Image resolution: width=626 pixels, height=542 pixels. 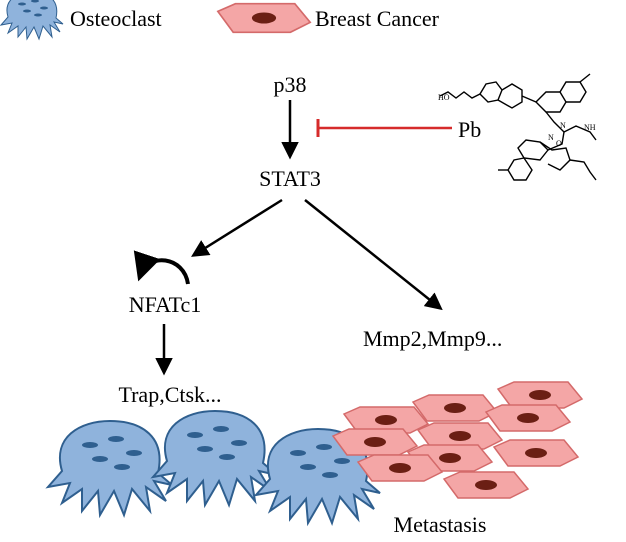 What do you see at coordinates (161, 267) in the screenshot?
I see `arrow-nfatc1-autoregulation` at bounding box center [161, 267].